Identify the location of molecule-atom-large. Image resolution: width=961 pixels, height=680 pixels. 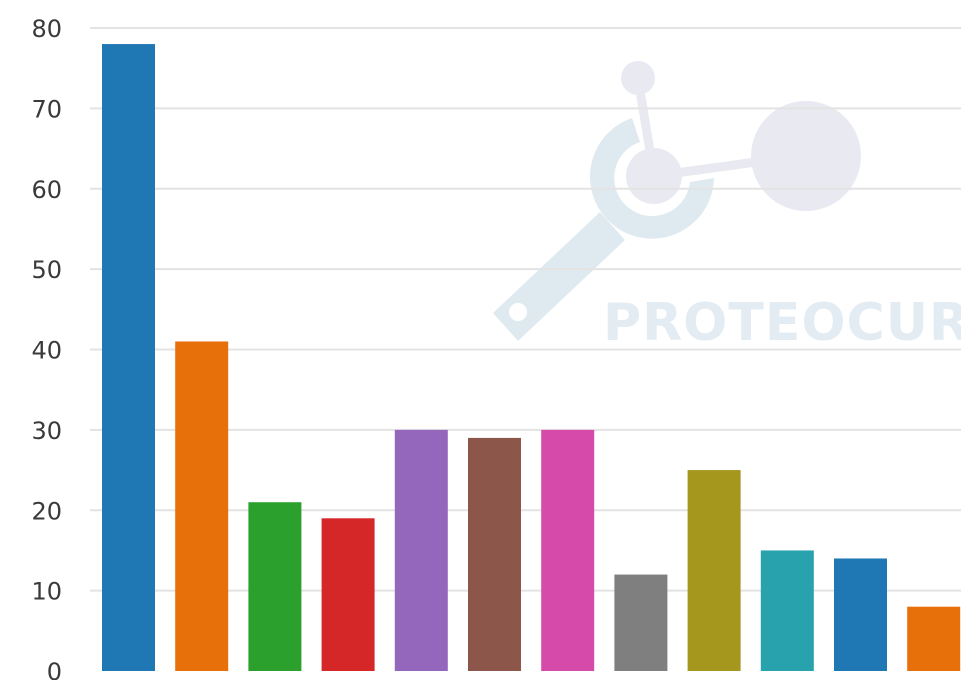
(806, 156).